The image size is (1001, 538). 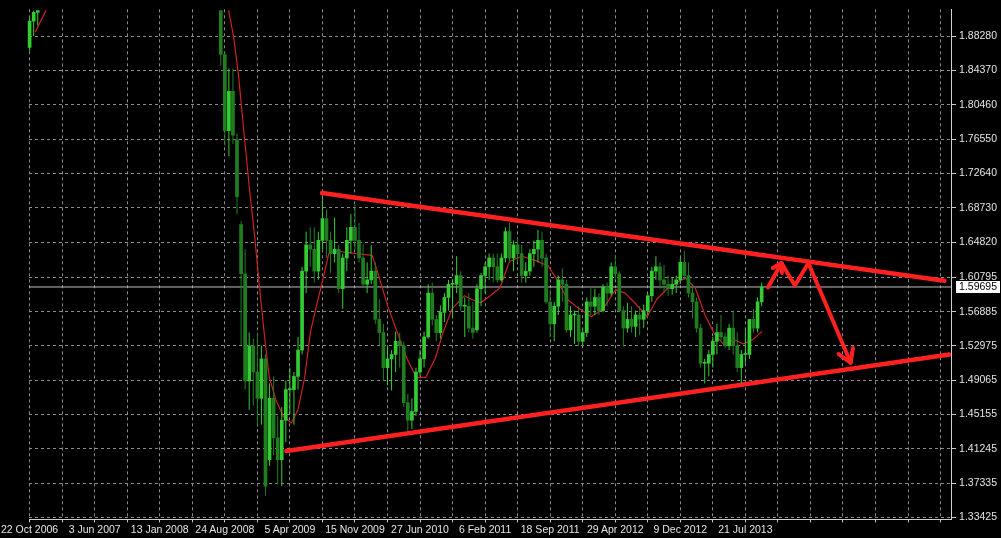 I want to click on y-tick-label: 1.68730, so click(x=978, y=206).